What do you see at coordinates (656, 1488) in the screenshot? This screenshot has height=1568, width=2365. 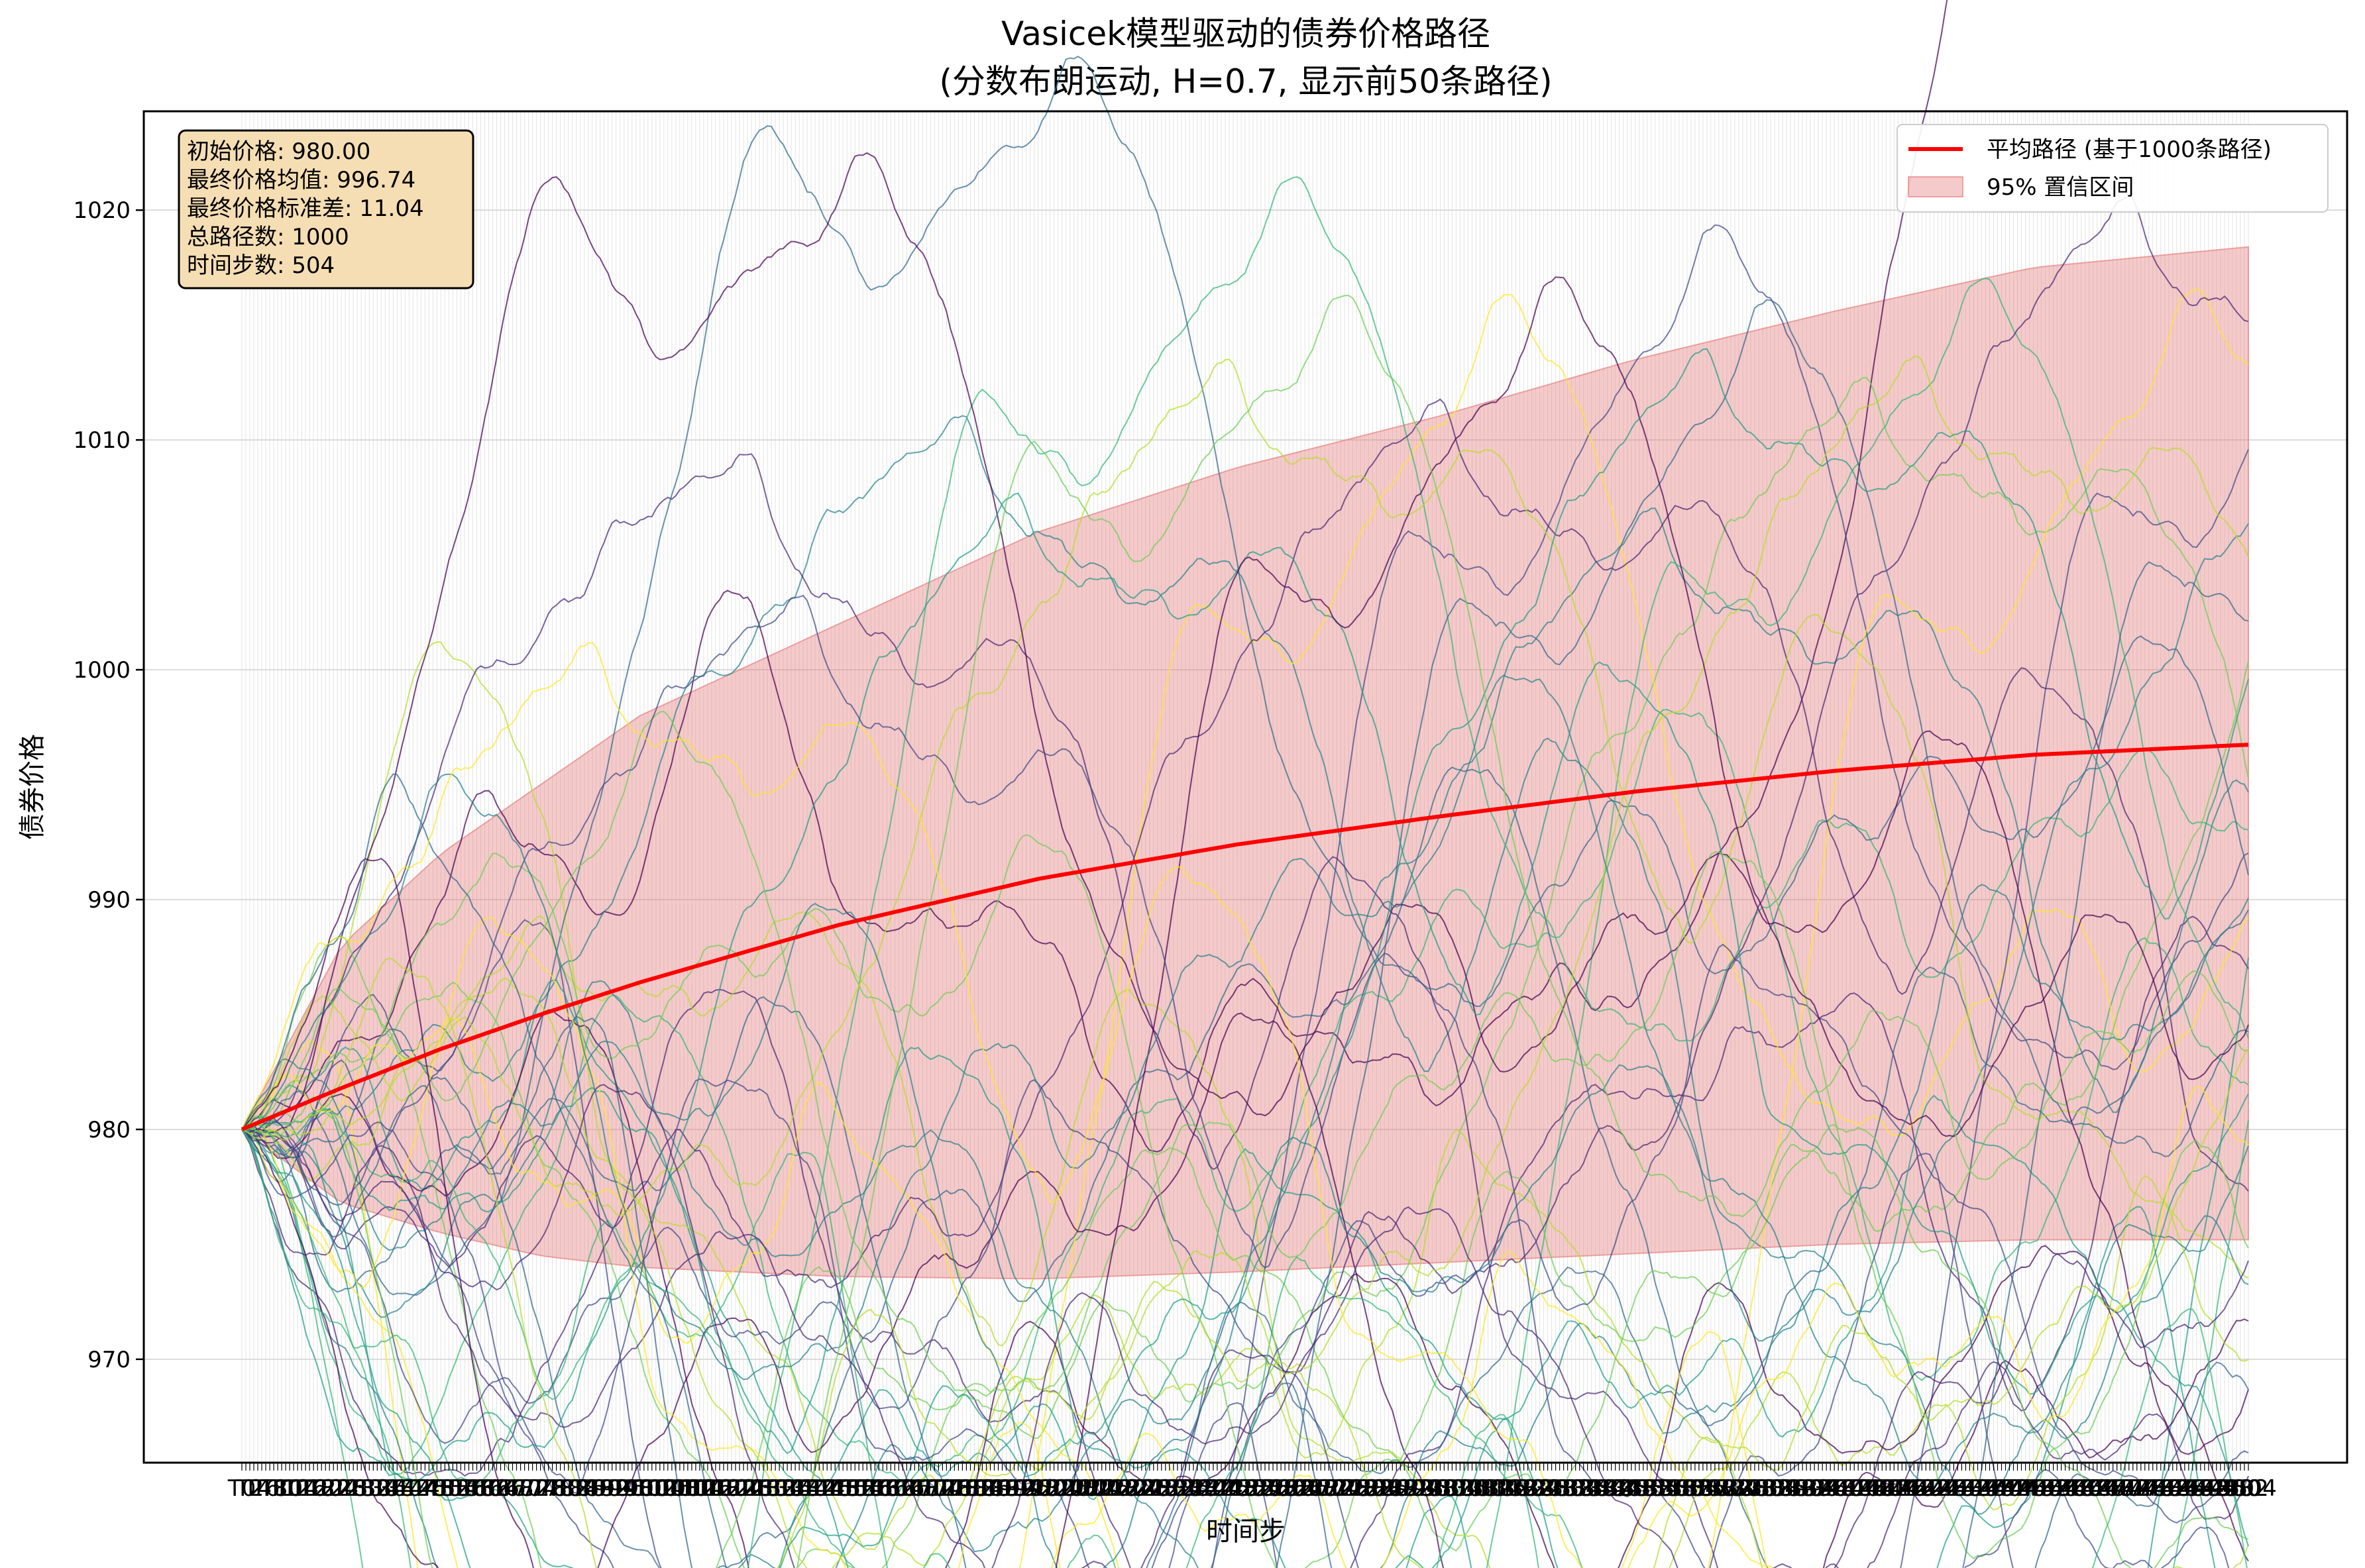 I see `x-tick-label: T104` at bounding box center [656, 1488].